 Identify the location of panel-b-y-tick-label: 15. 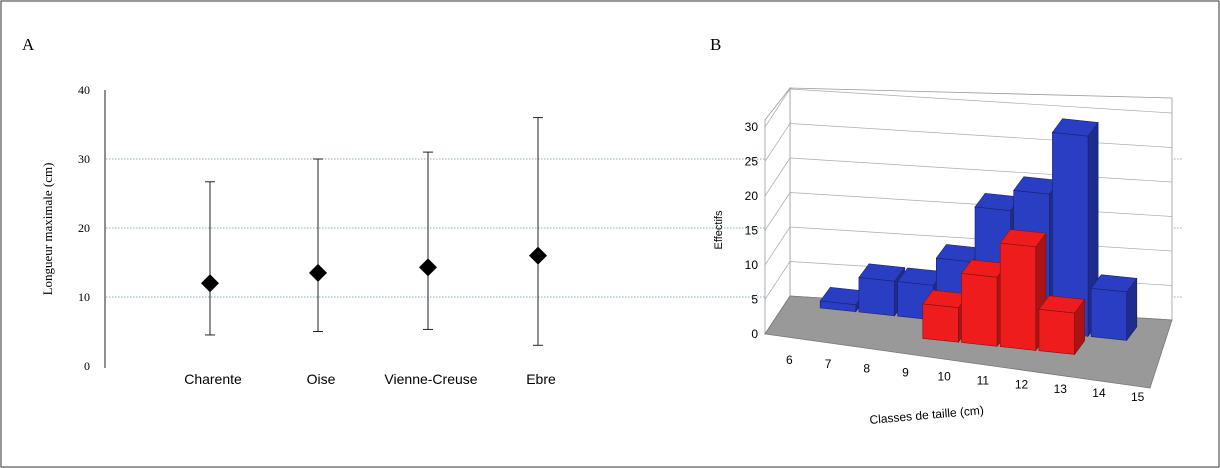
(752, 231).